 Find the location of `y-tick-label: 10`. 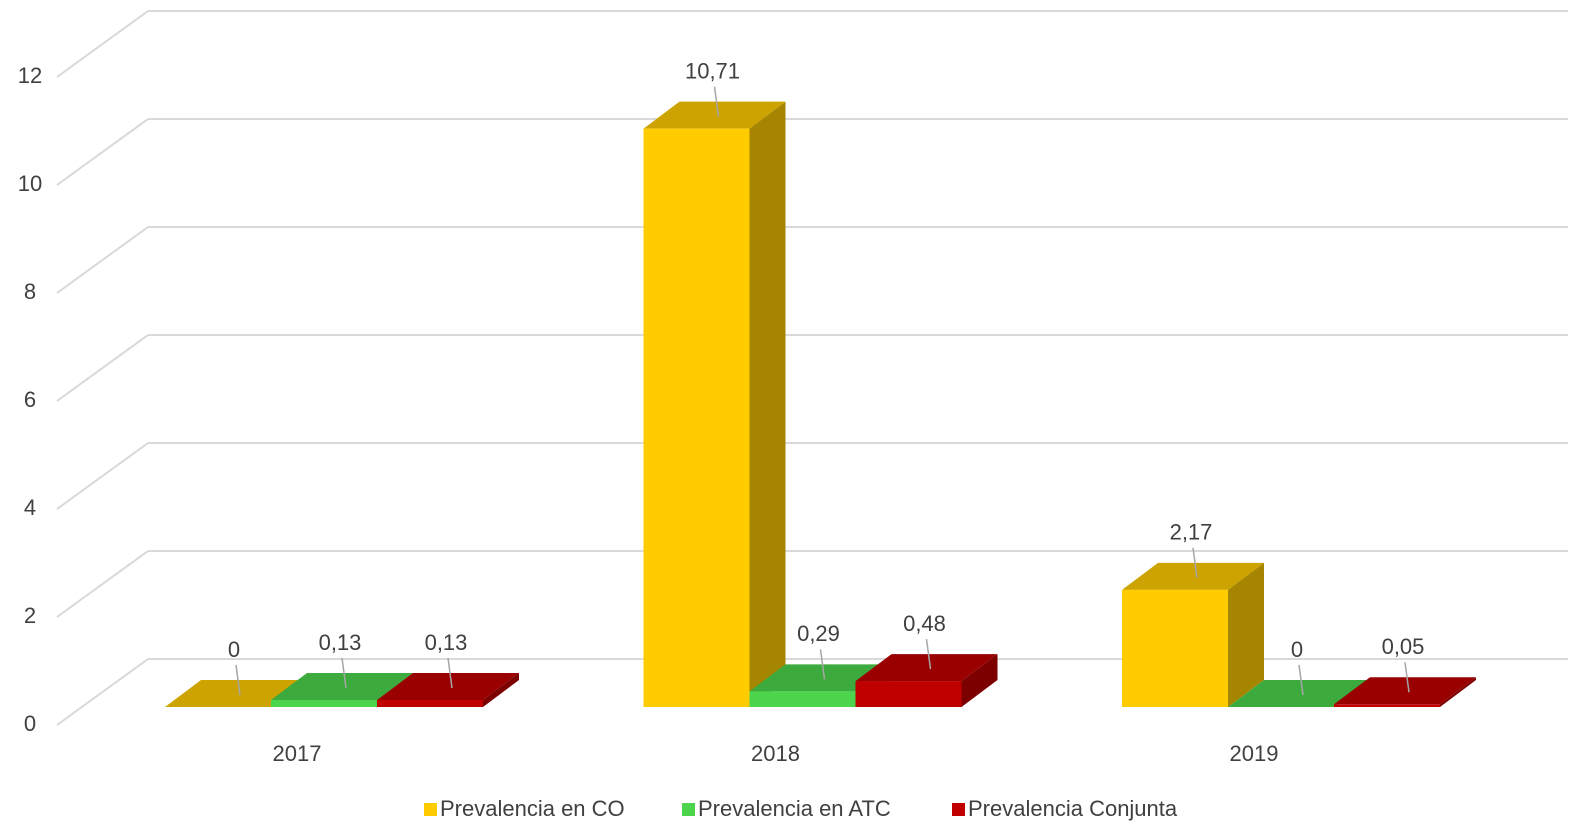

y-tick-label: 10 is located at coordinates (30, 183).